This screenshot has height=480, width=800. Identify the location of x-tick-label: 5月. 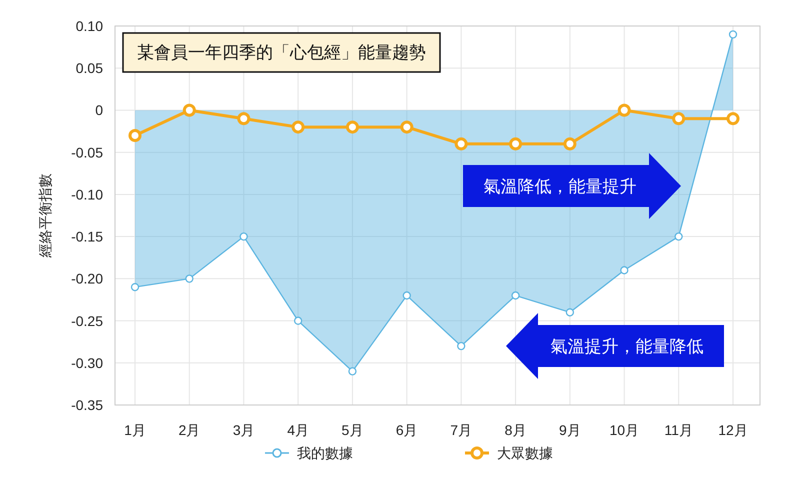
(353, 430).